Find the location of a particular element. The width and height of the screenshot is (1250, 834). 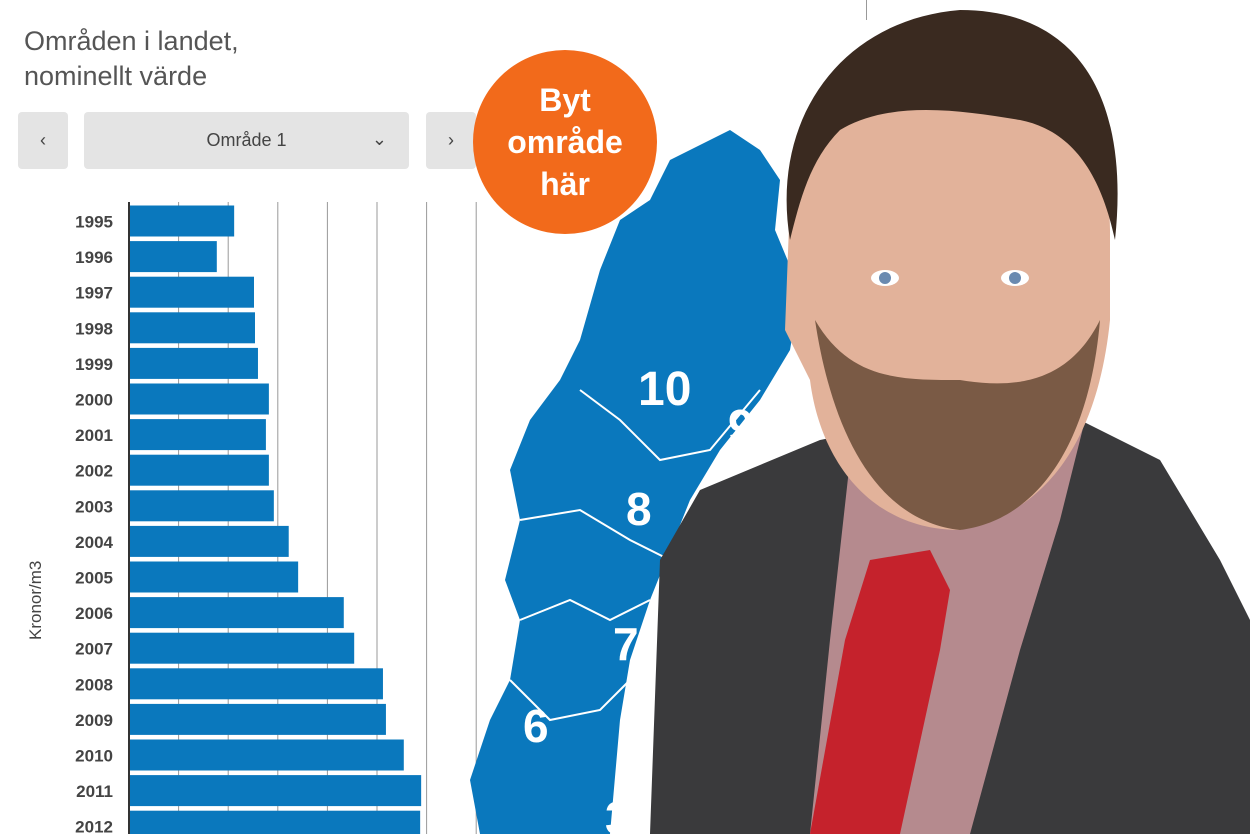

bar-2012 is located at coordinates (275, 822).